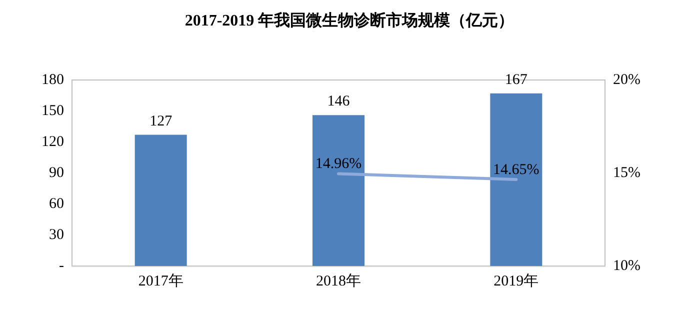 The width and height of the screenshot is (699, 328). I want to click on y2-tick-label: 20%, so click(626, 80).